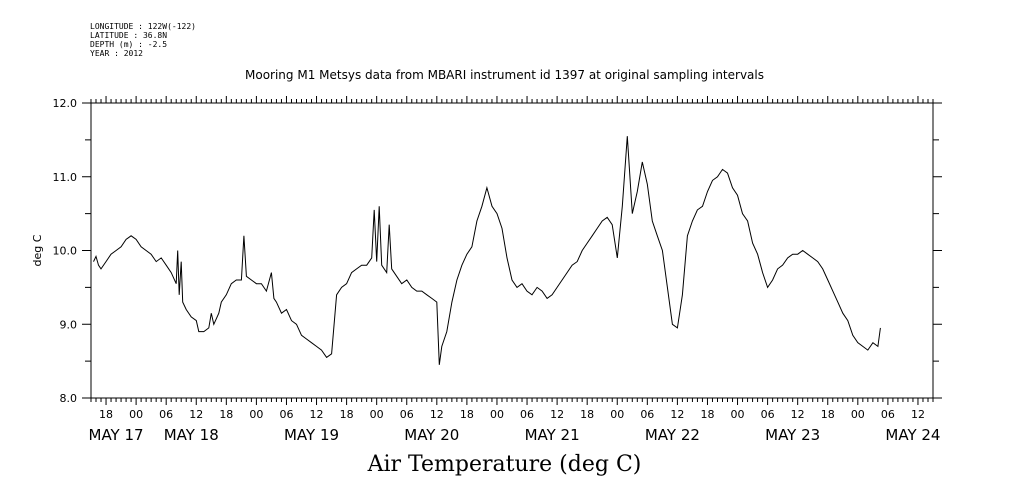 This screenshot has height=504, width=1009. What do you see at coordinates (191, 435) in the screenshot?
I see `x-date-label: MAY 18` at bounding box center [191, 435].